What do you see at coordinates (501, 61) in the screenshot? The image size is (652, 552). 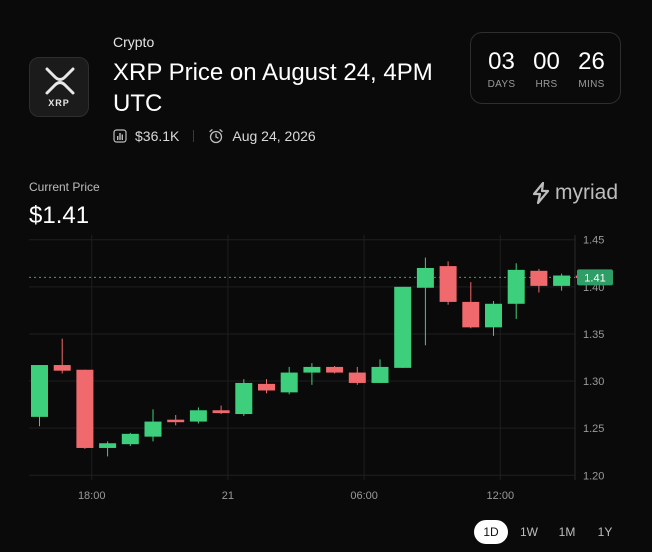 I see `countdown-days-value: 03` at bounding box center [501, 61].